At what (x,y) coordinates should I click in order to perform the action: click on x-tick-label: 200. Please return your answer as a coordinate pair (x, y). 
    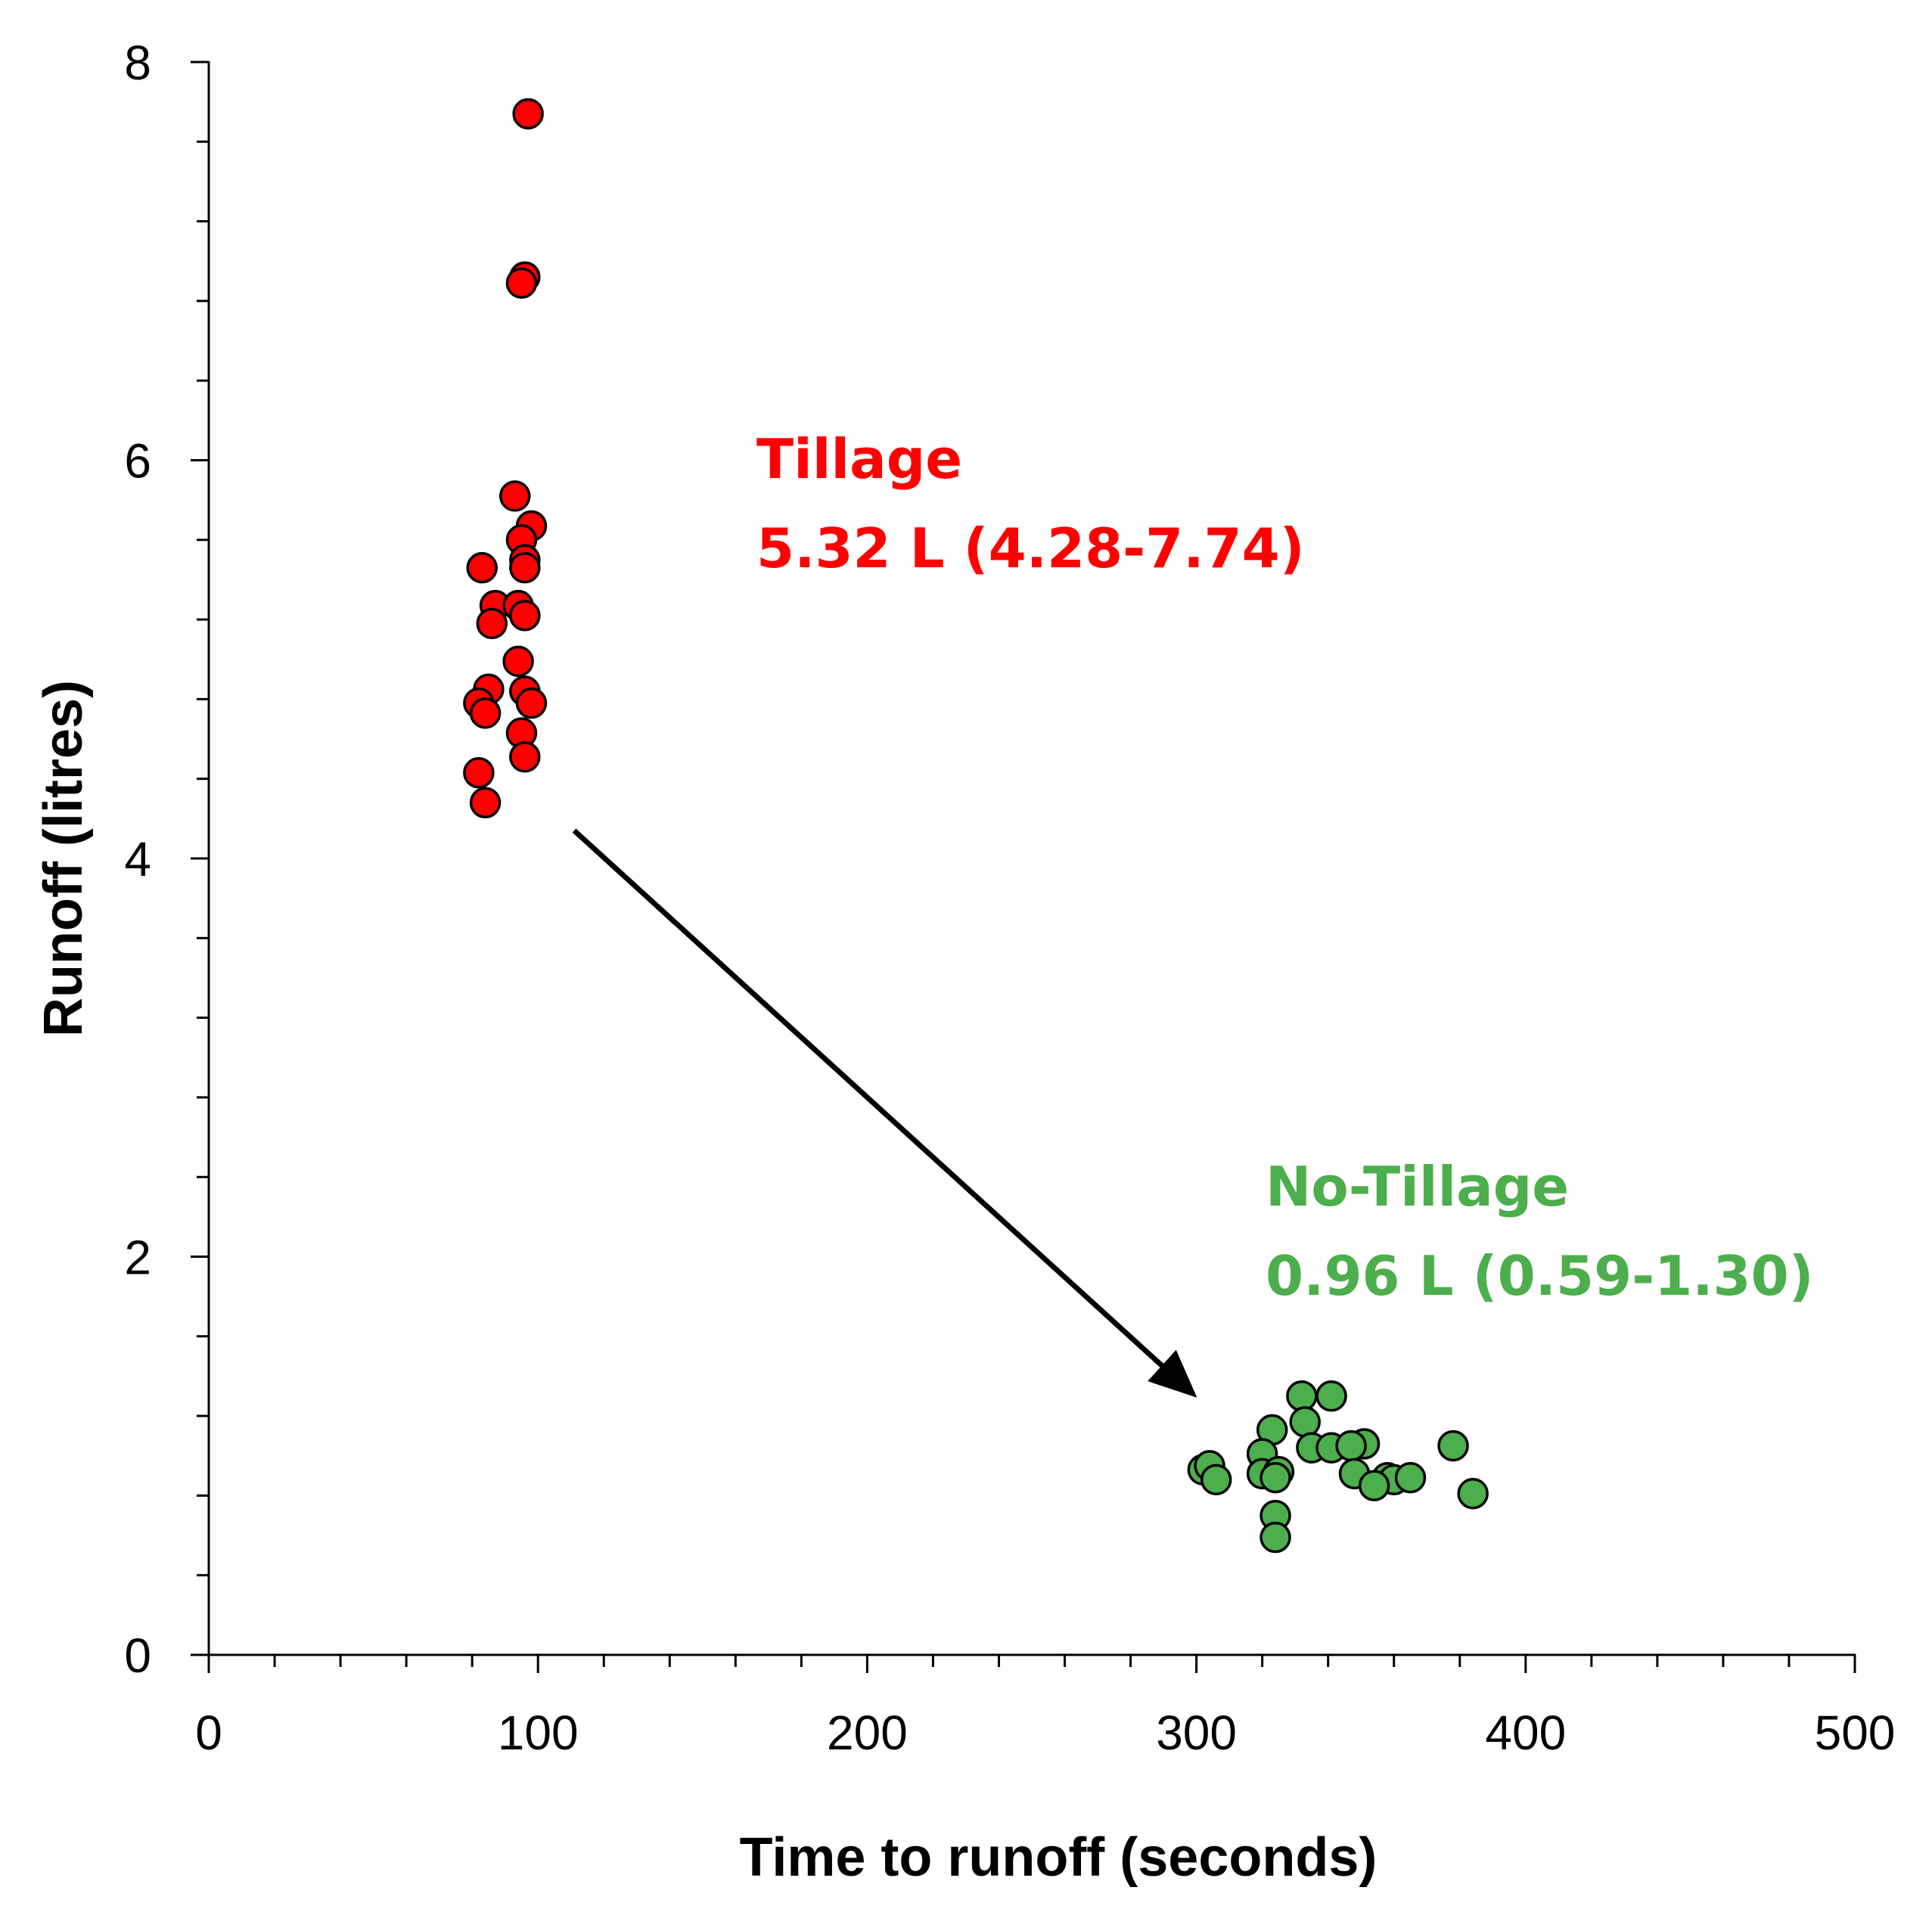
    Looking at the image, I should click on (867, 1733).